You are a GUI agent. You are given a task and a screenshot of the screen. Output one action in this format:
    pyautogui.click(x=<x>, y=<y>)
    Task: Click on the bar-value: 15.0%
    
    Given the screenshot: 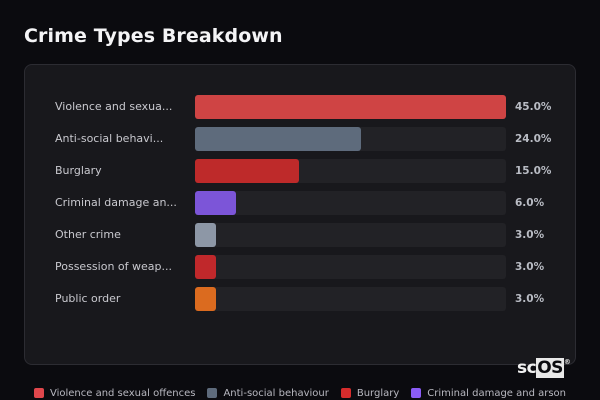 What is the action you would take?
    pyautogui.click(x=533, y=171)
    